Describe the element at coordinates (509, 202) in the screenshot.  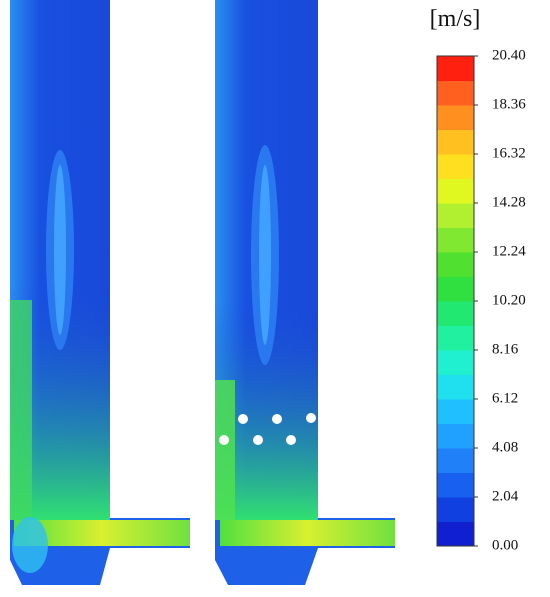
I see `tick-label: 14.28` at that location.